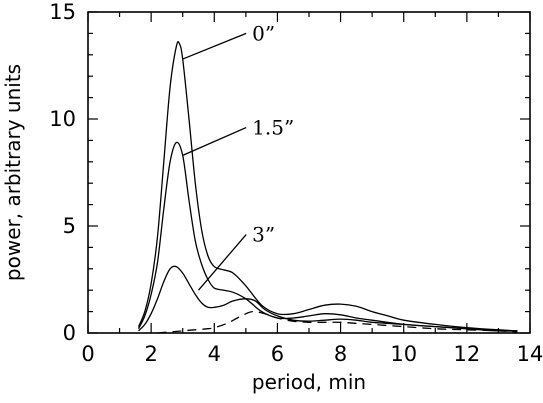  What do you see at coordinates (13, 172) in the screenshot?
I see `y-axis-label: power, arbitrary units` at bounding box center [13, 172].